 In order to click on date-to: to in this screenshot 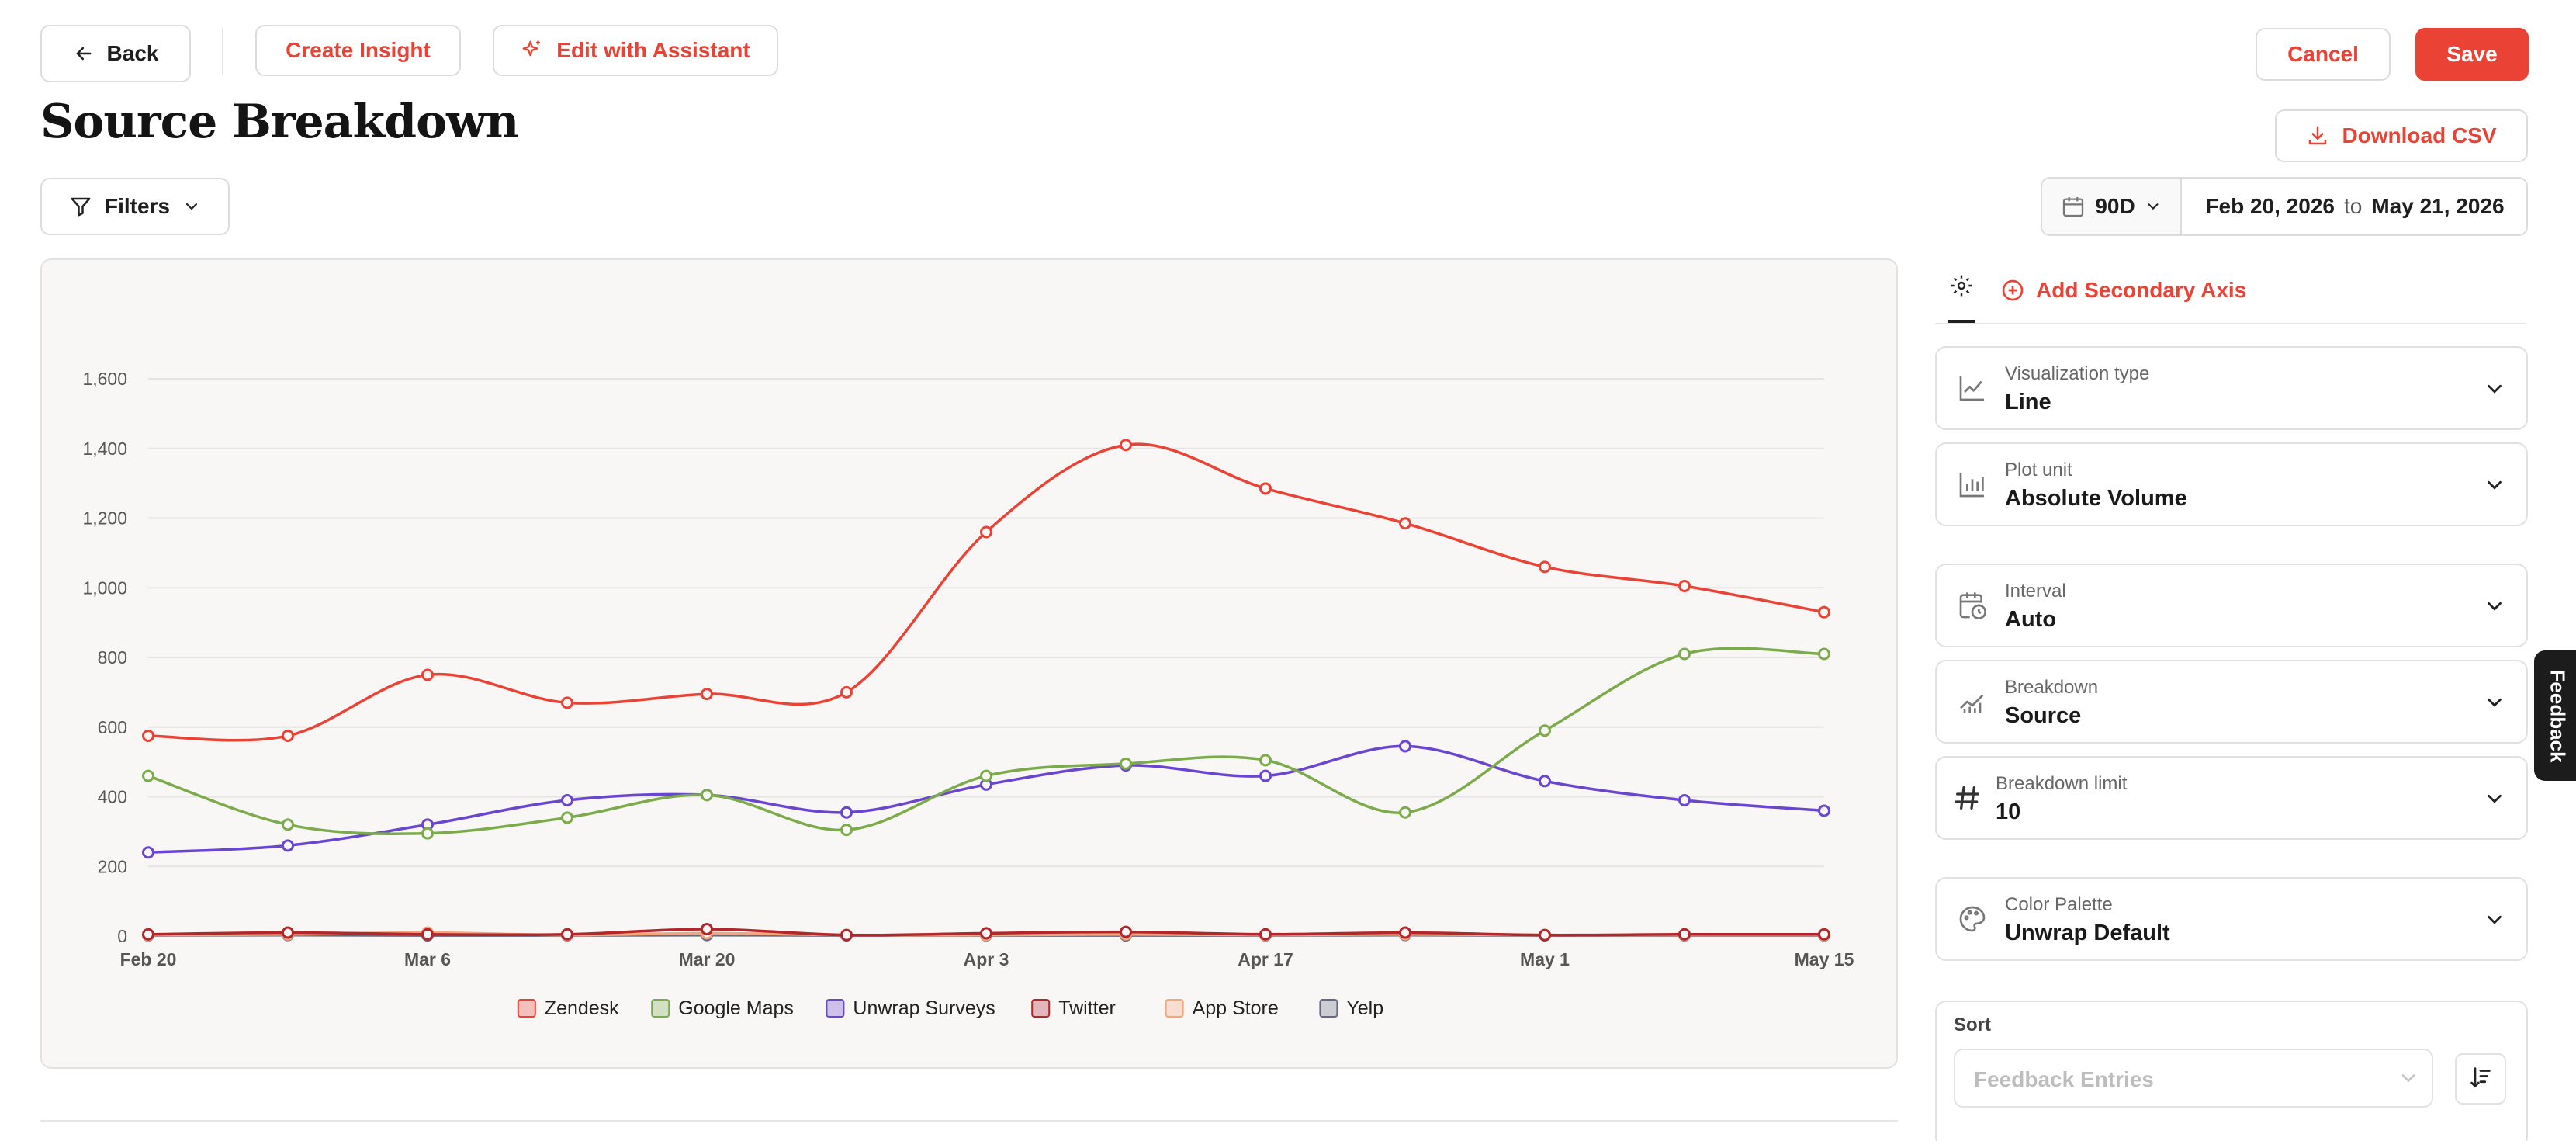, I will do `click(2353, 206)`.